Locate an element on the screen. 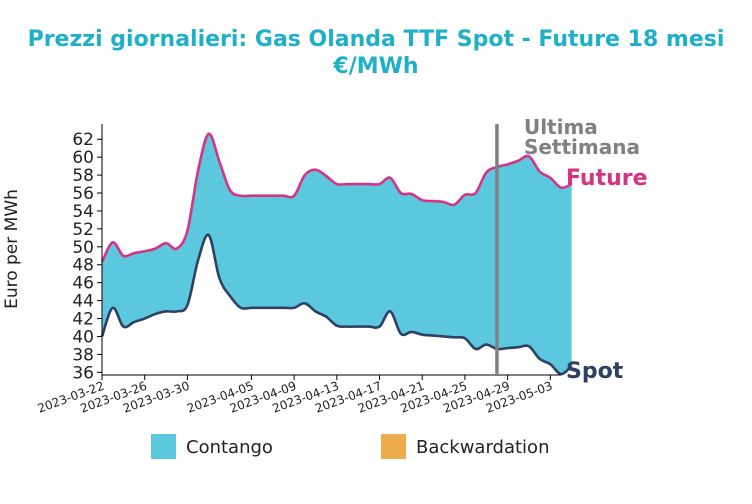 The height and width of the screenshot is (504, 752). y-tick-label: 42 is located at coordinates (83, 320).